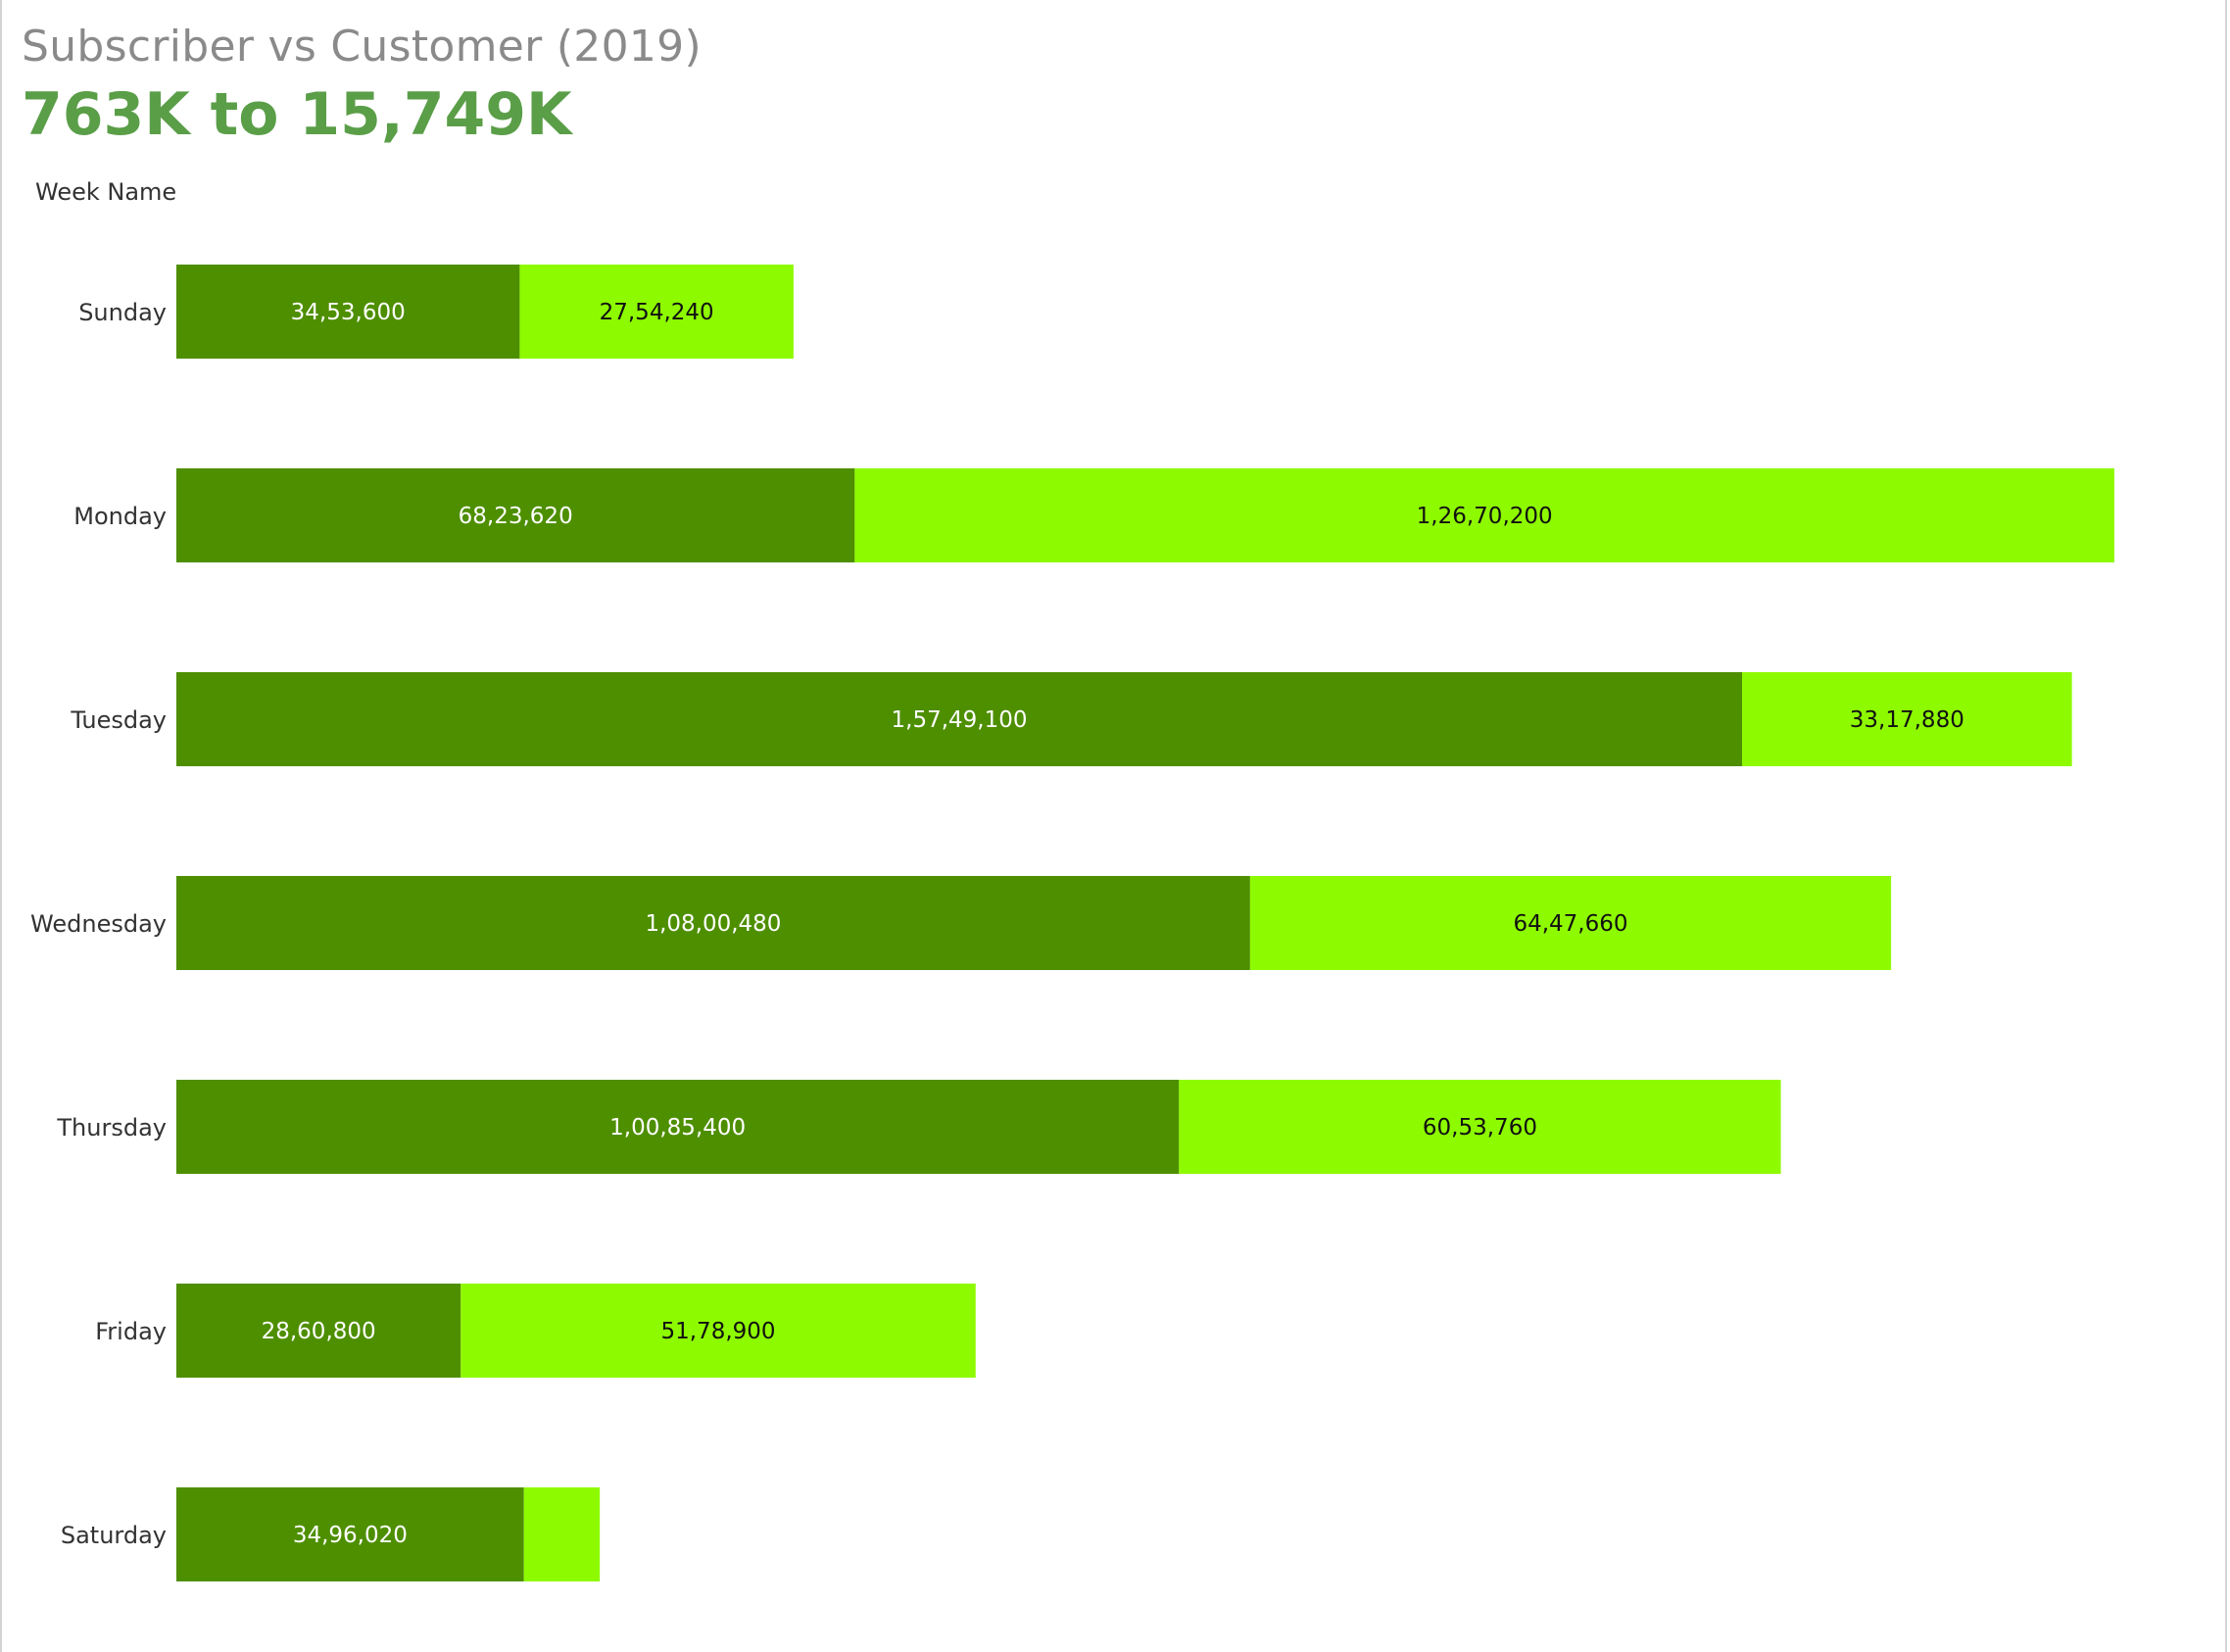 The height and width of the screenshot is (1652, 2230). I want to click on bar-customer-tuesday, so click(1907, 719).